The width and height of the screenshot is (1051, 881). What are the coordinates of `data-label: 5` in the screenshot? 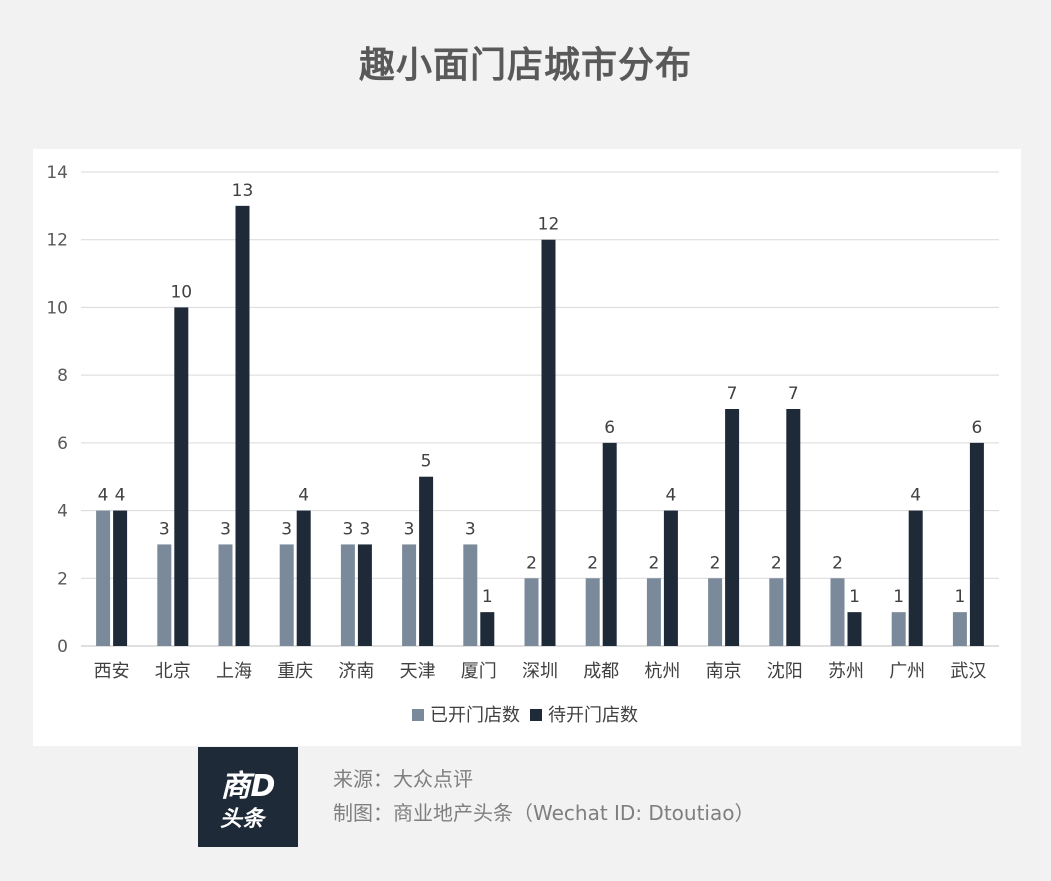 It's located at (426, 462).